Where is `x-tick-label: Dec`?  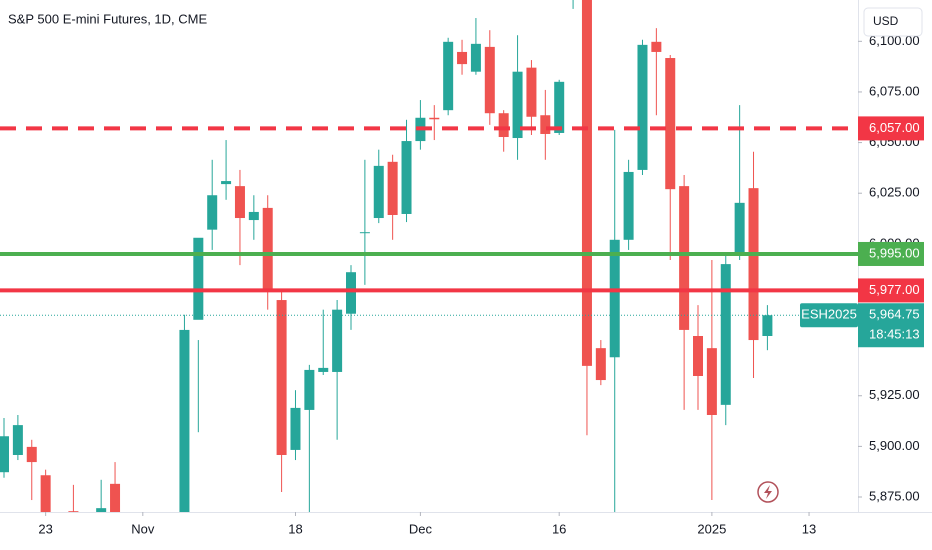 x-tick-label: Dec is located at coordinates (421, 528).